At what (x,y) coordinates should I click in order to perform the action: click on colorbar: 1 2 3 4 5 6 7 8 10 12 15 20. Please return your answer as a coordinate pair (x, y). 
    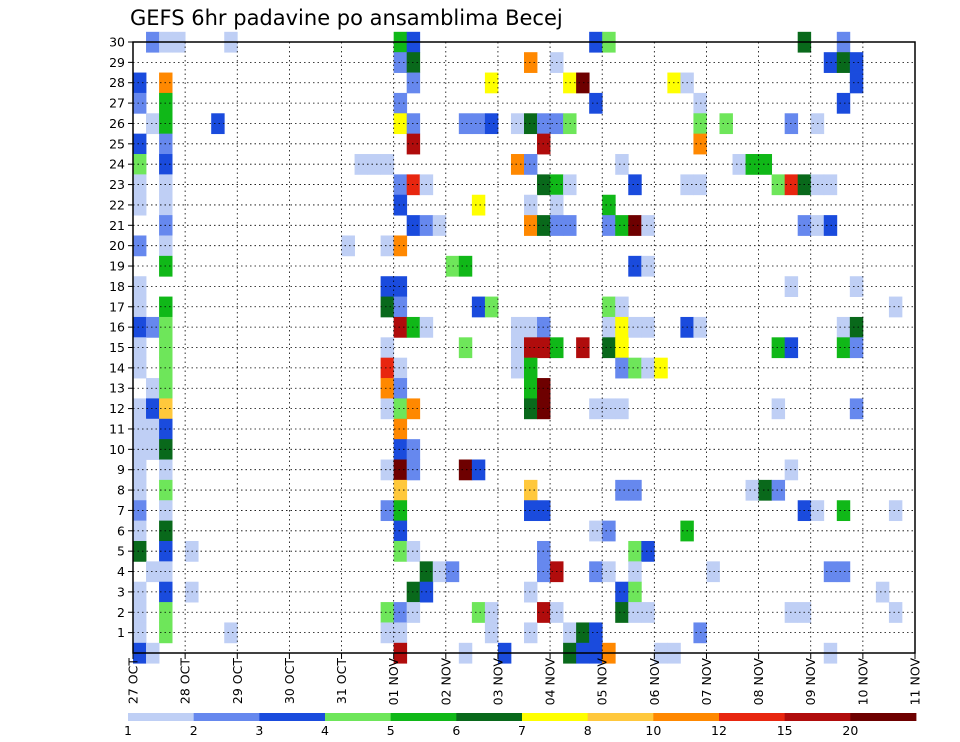
    Looking at the image, I should click on (520, 725).